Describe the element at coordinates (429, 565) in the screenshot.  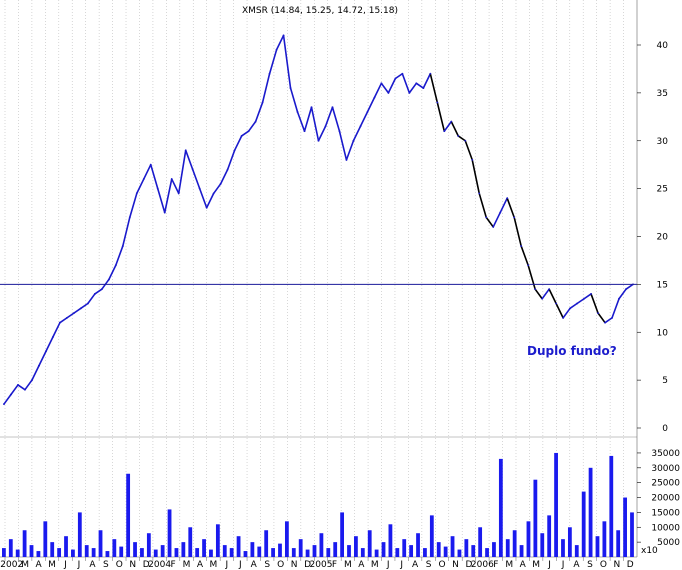
I see `x-tick-label: S` at that location.